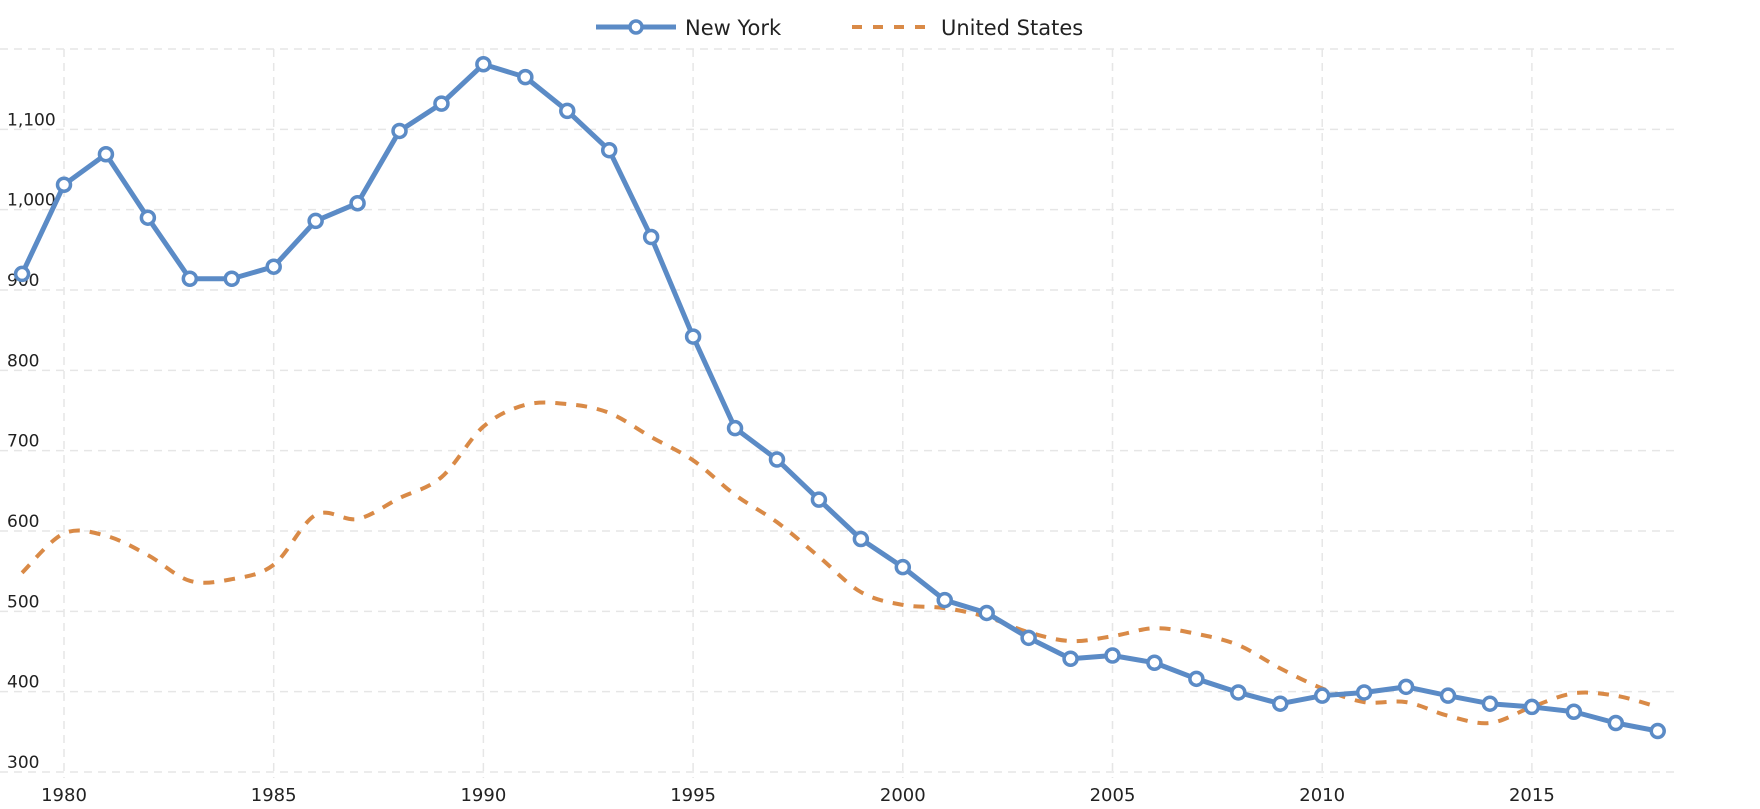 The height and width of the screenshot is (809, 1760). What do you see at coordinates (1113, 795) in the screenshot?
I see `x-tick-label: 2005` at bounding box center [1113, 795].